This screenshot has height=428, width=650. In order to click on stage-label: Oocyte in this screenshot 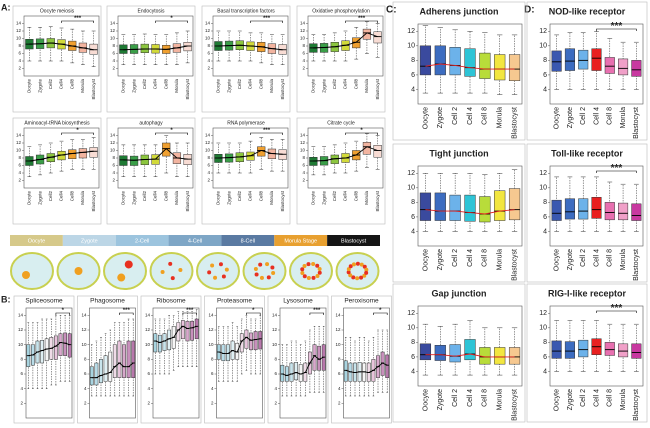, I will do `click(36, 241)`.